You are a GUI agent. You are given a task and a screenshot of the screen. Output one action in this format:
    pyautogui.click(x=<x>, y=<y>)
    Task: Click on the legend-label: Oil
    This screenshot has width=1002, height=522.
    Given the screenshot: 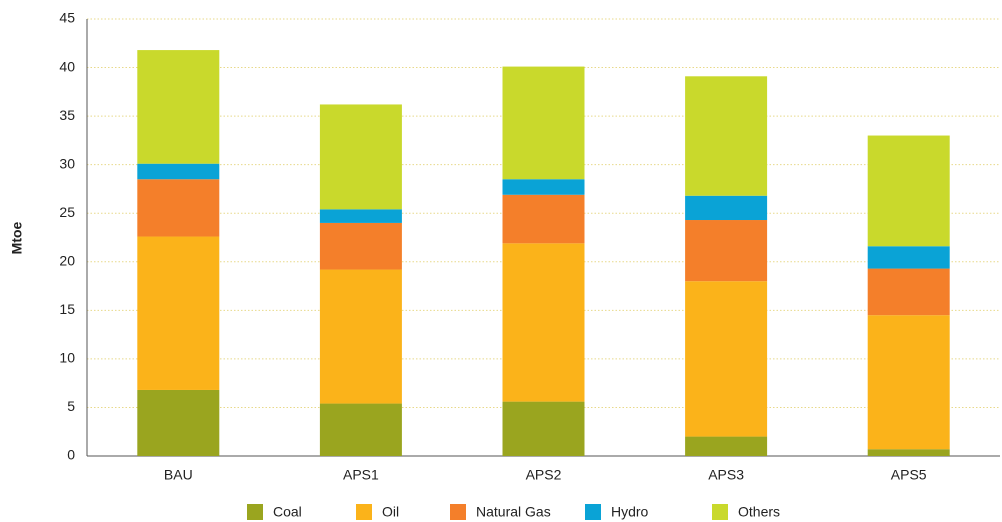 What is the action you would take?
    pyautogui.click(x=390, y=512)
    